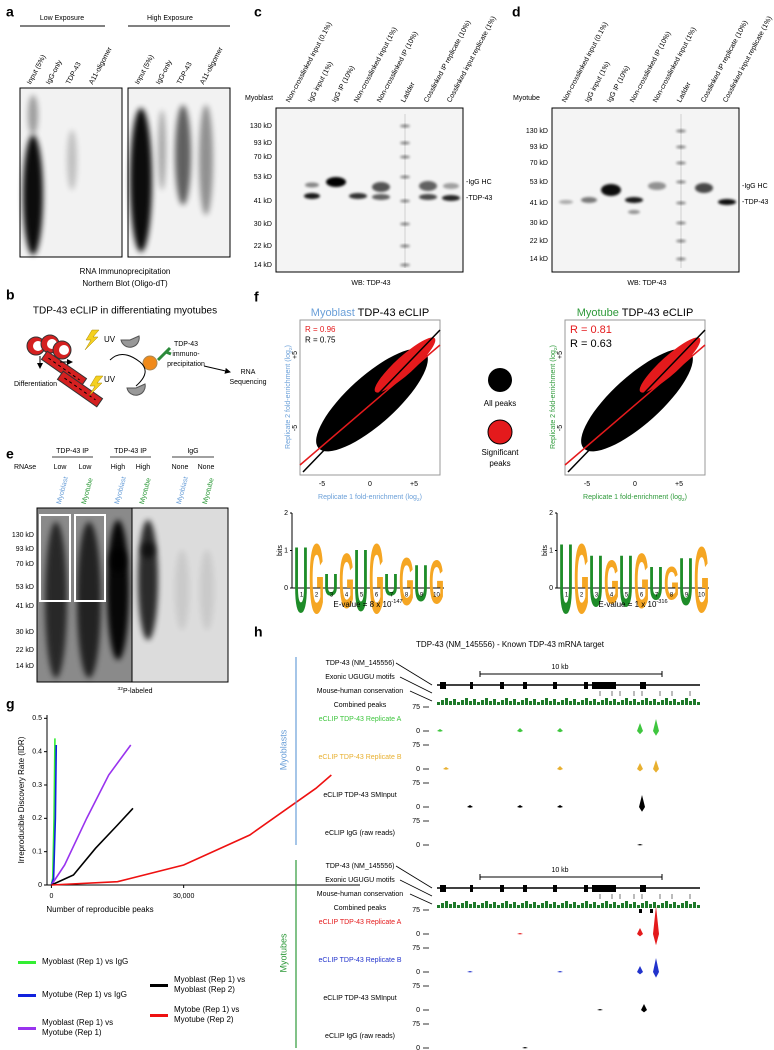 This screenshot has height=1050, width=774. What do you see at coordinates (25, 666) in the screenshot?
I see `marker-label: 14 kD` at bounding box center [25, 666].